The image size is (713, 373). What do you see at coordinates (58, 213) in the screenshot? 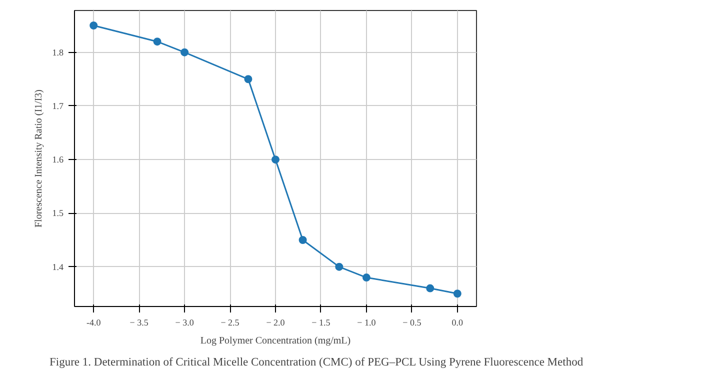
I see `y-tick-label: 1.5` at bounding box center [58, 213].